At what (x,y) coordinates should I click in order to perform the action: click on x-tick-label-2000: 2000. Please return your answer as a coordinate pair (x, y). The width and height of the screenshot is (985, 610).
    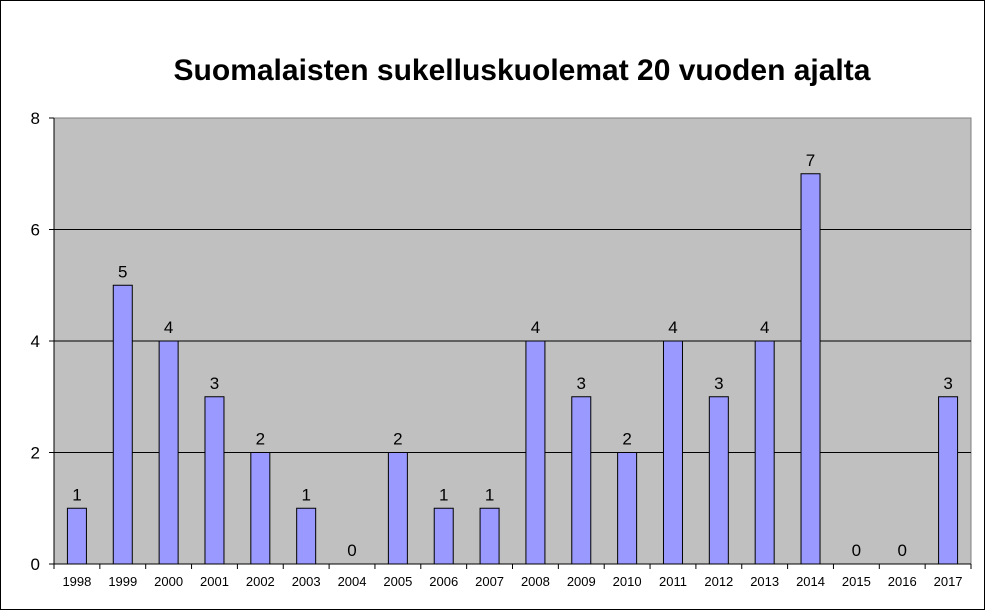
    Looking at the image, I should click on (168, 581).